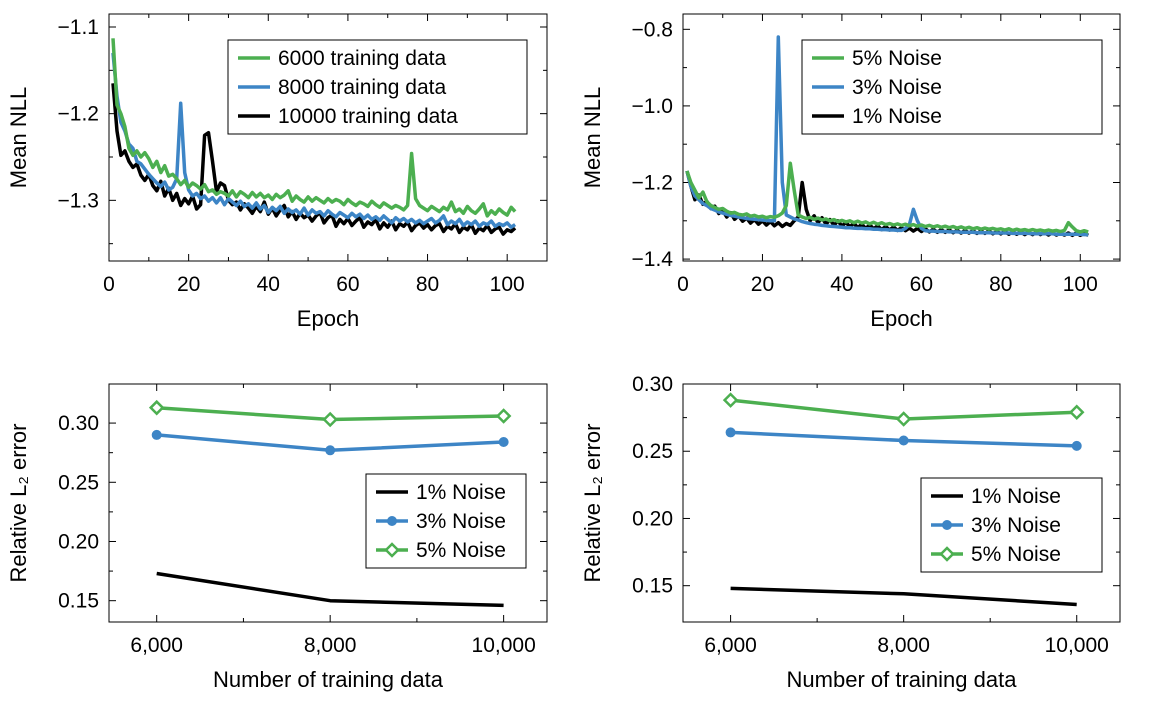  Describe the element at coordinates (78, 200) in the screenshot. I see `y-tick-label: −1.3` at that location.